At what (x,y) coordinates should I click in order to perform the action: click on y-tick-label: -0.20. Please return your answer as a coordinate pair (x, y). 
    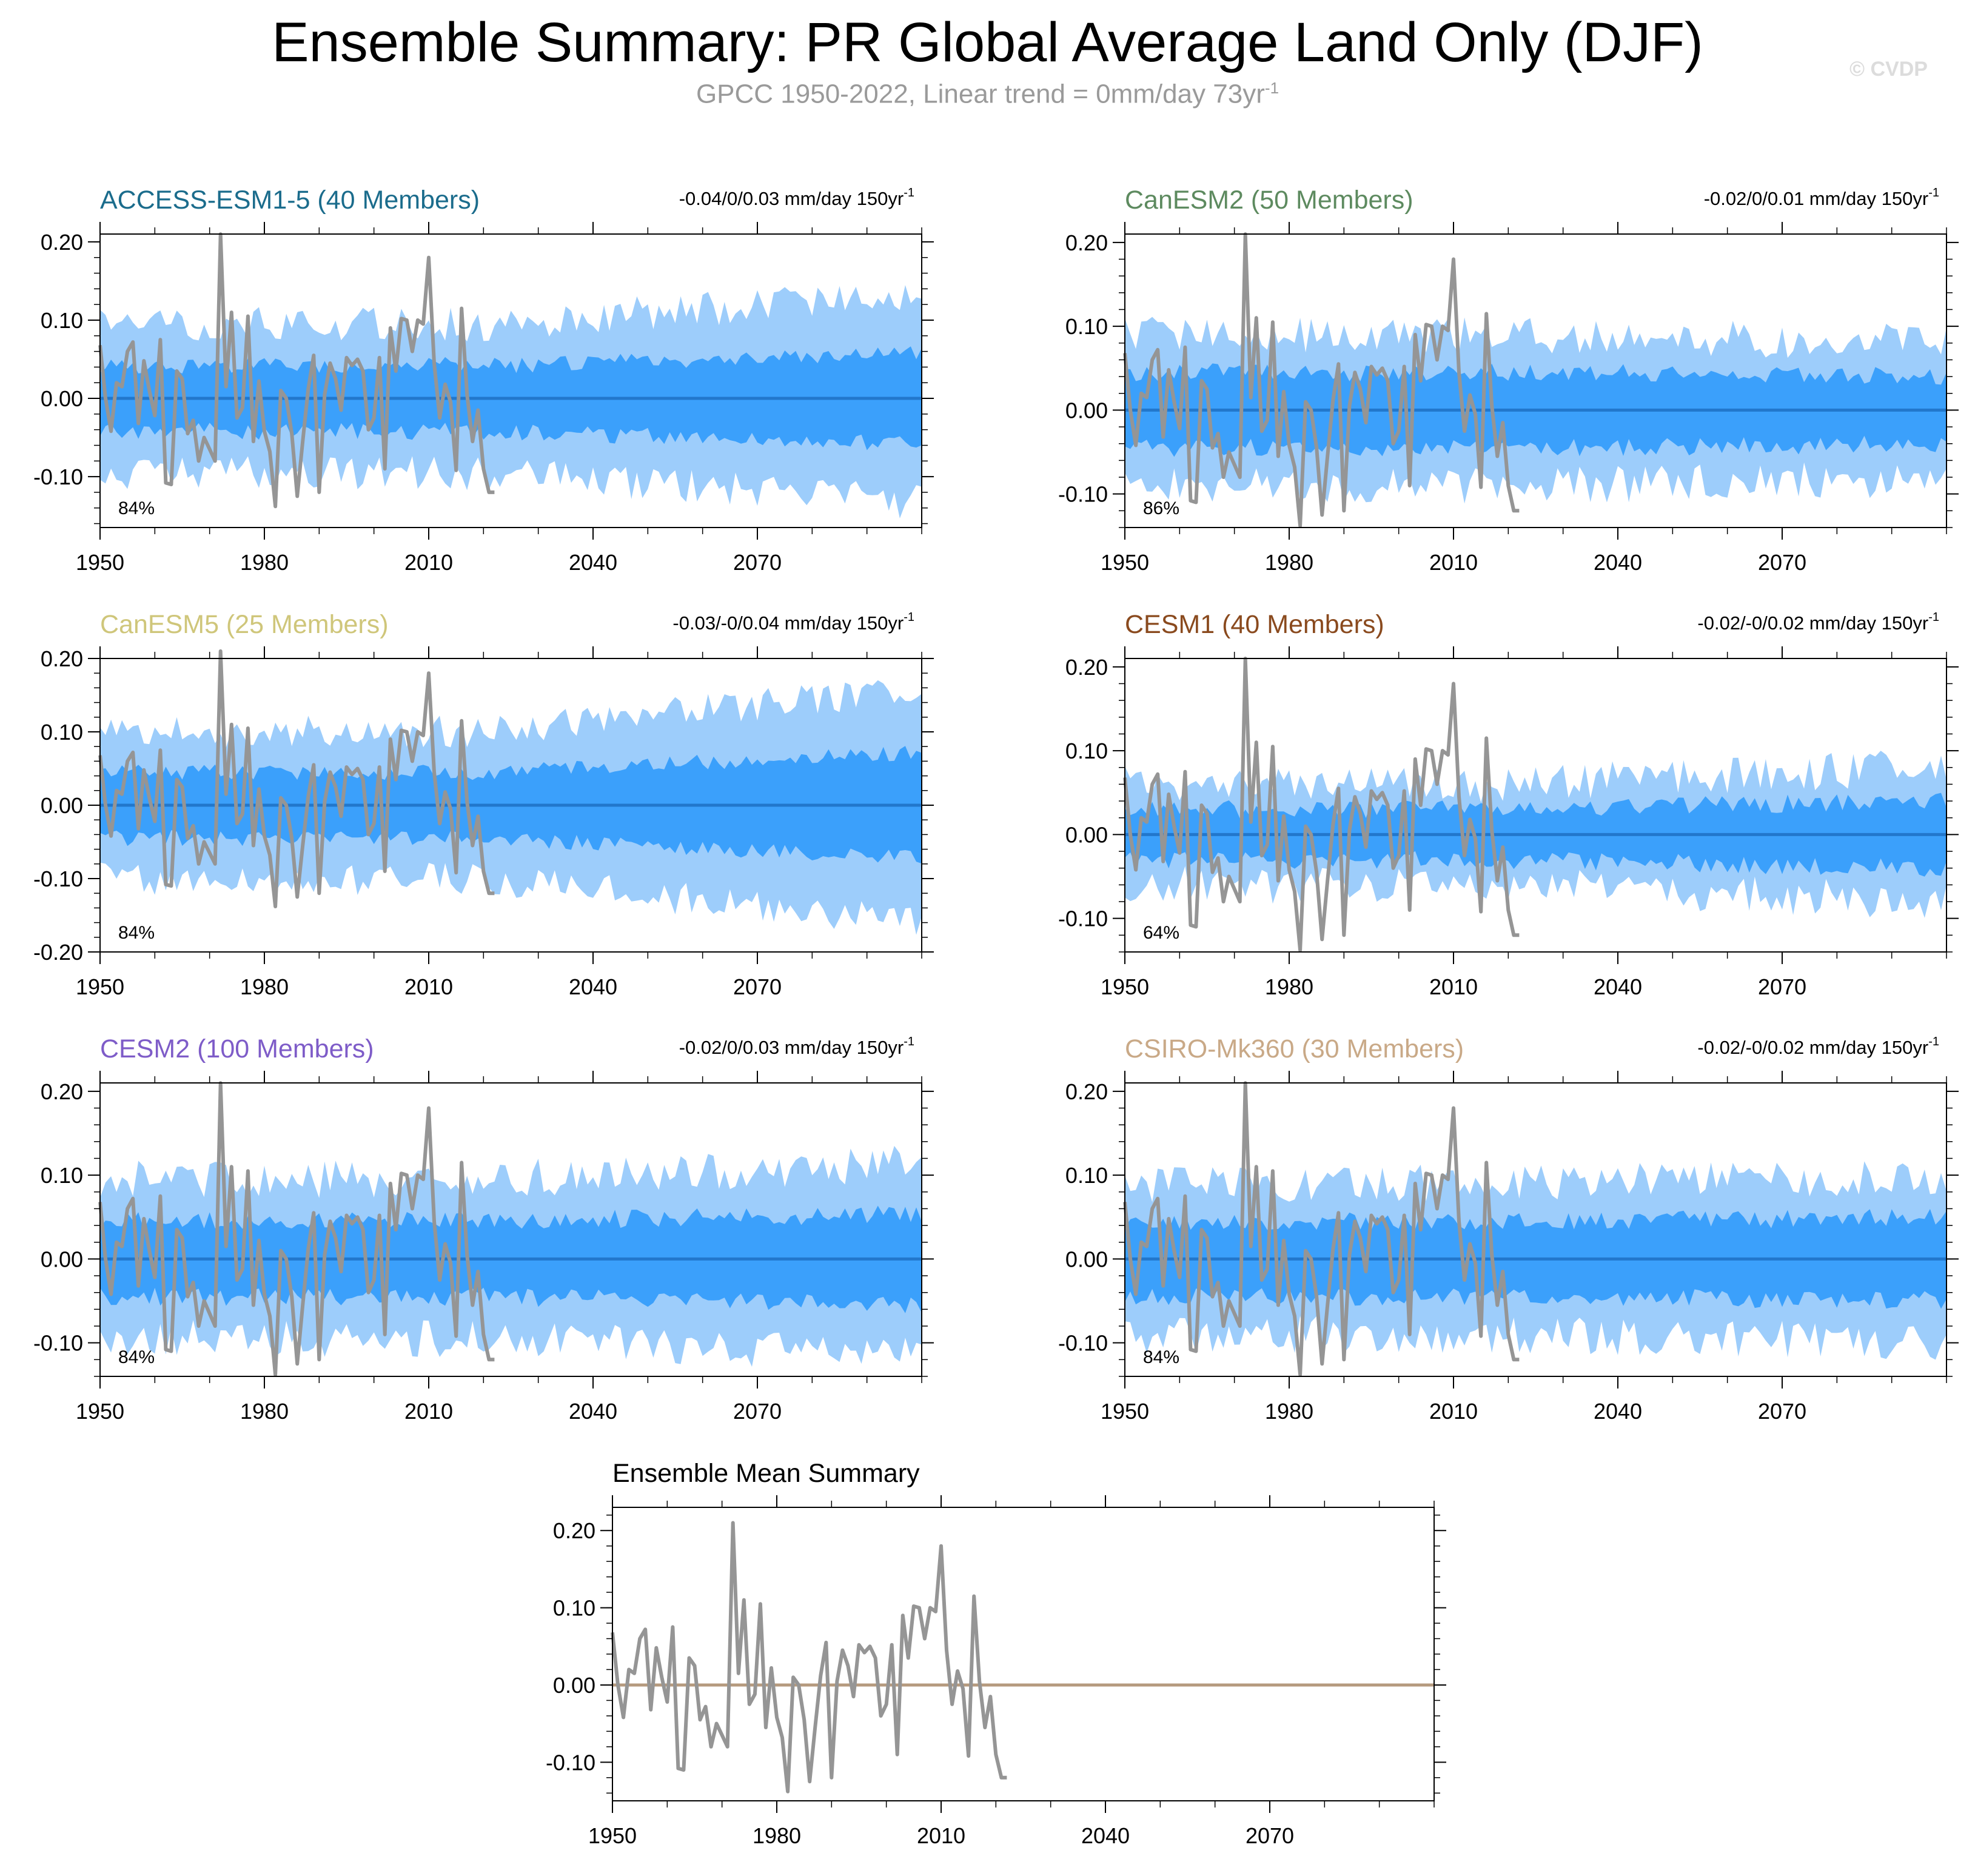
    Looking at the image, I should click on (58, 952).